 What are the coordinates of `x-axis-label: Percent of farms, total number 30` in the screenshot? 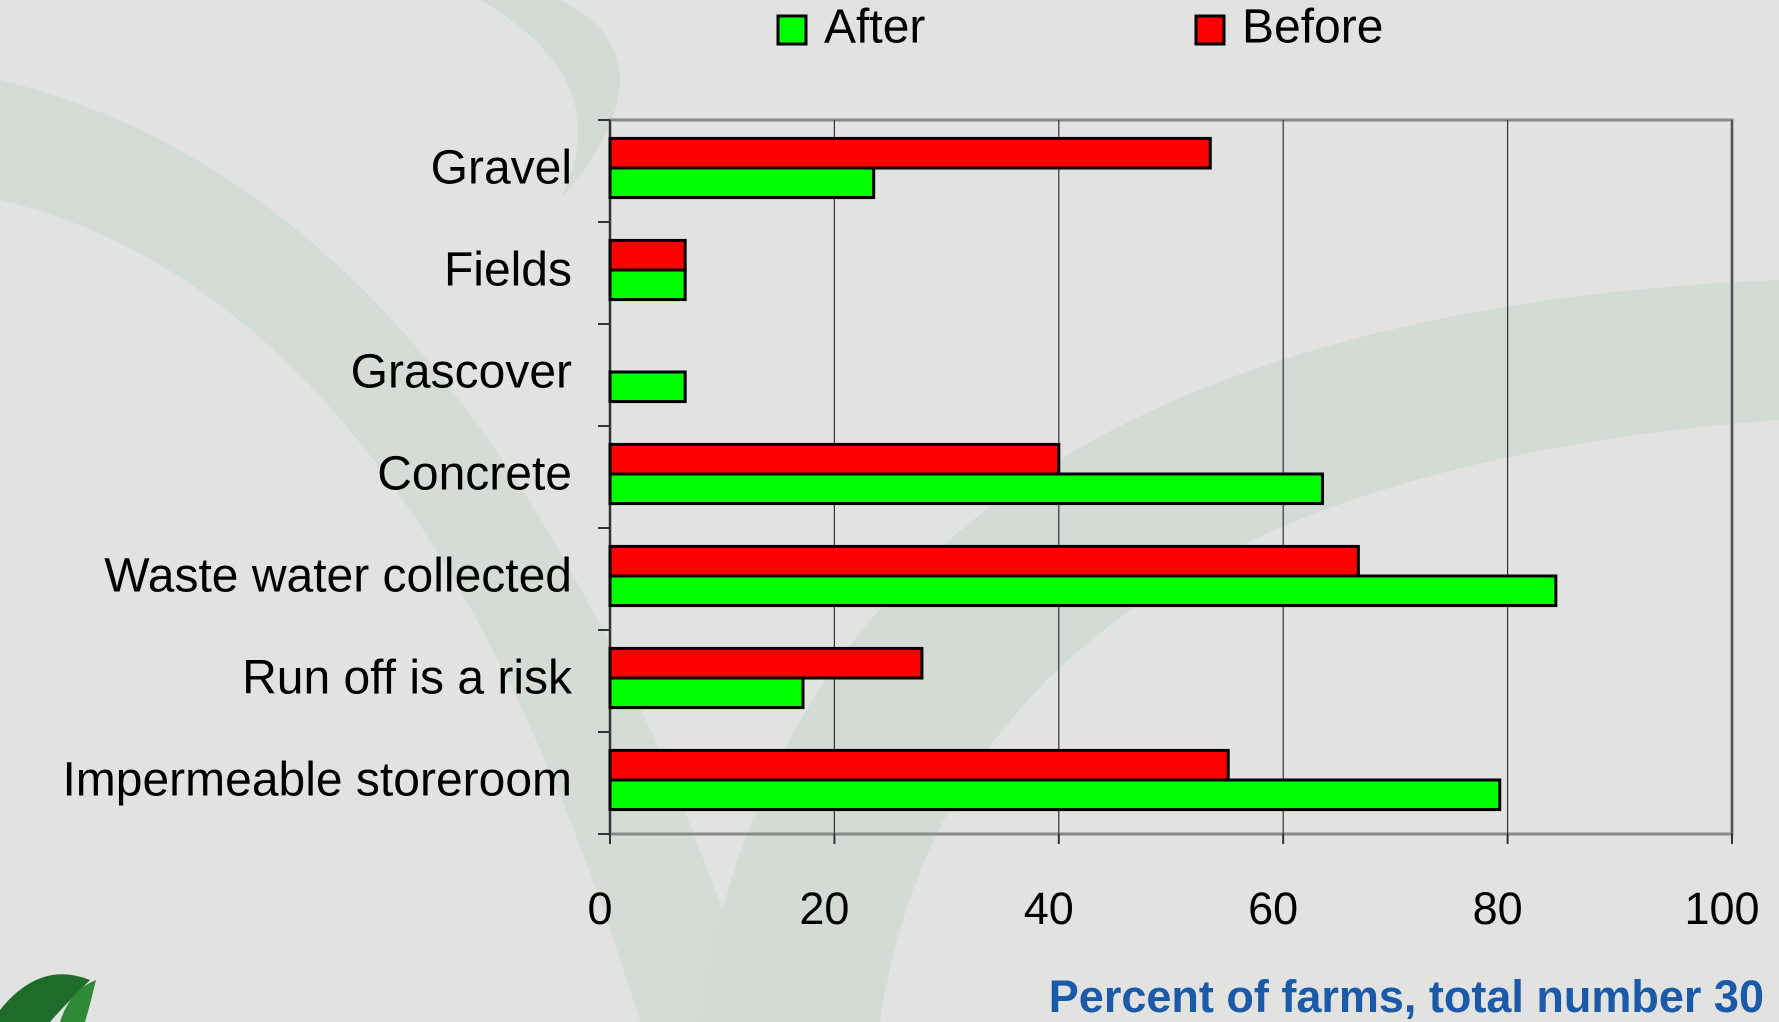 It's located at (1406, 996).